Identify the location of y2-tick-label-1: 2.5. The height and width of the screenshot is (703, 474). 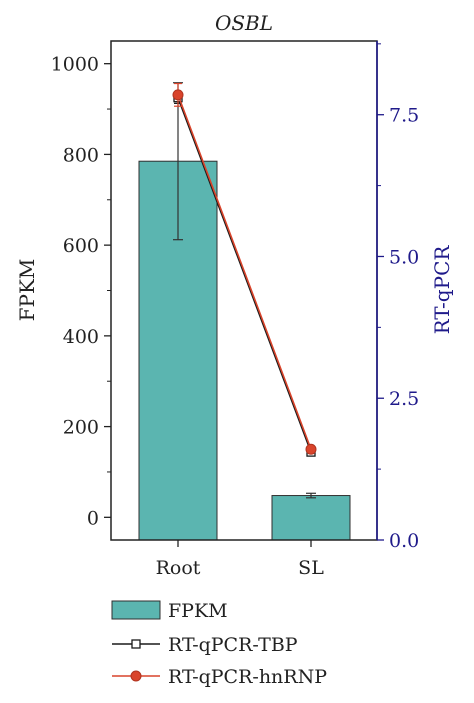
(404, 399).